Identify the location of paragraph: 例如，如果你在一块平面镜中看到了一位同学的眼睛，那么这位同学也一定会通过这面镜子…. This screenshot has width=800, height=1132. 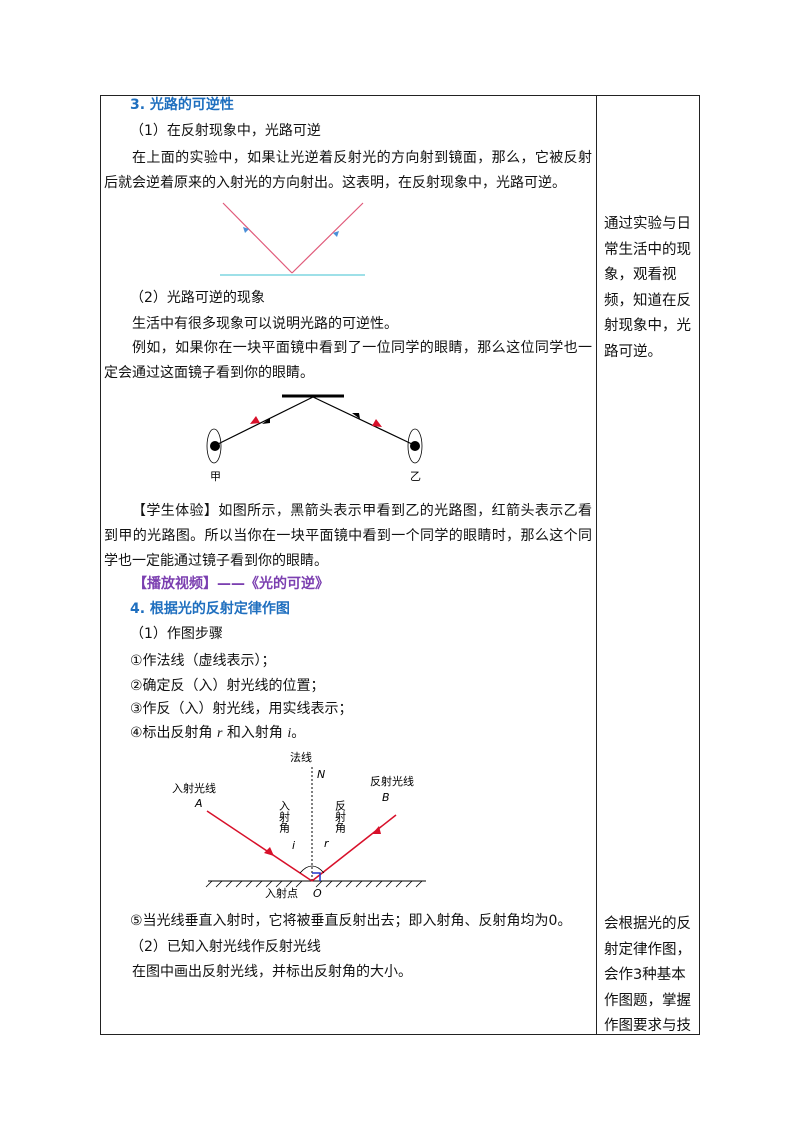
(348, 360).